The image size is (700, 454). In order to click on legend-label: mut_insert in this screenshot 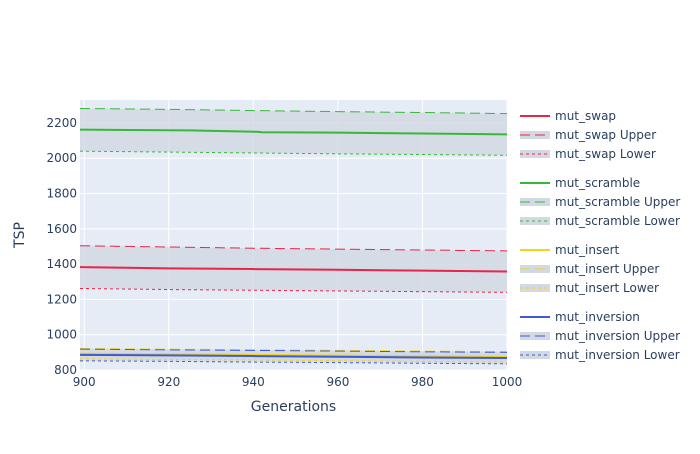, I will do `click(587, 250)`.